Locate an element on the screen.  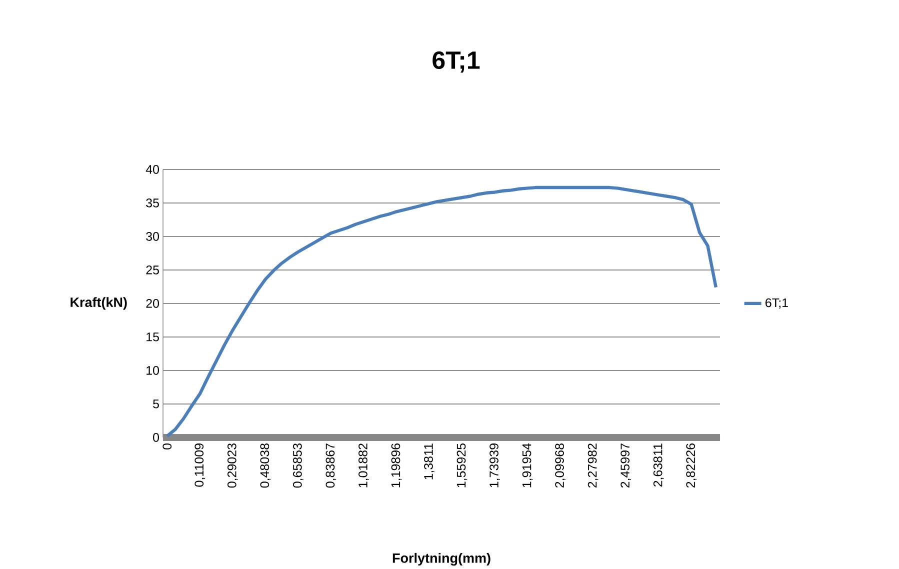
x-tick-label: 2,63811 is located at coordinates (658, 465).